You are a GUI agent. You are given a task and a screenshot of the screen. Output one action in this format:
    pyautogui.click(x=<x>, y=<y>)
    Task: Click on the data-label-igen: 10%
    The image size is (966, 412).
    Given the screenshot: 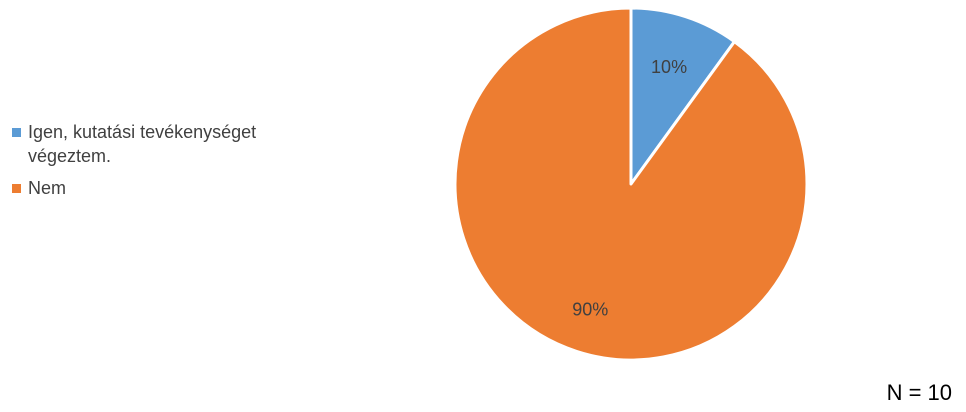 What is the action you would take?
    pyautogui.click(x=669, y=67)
    